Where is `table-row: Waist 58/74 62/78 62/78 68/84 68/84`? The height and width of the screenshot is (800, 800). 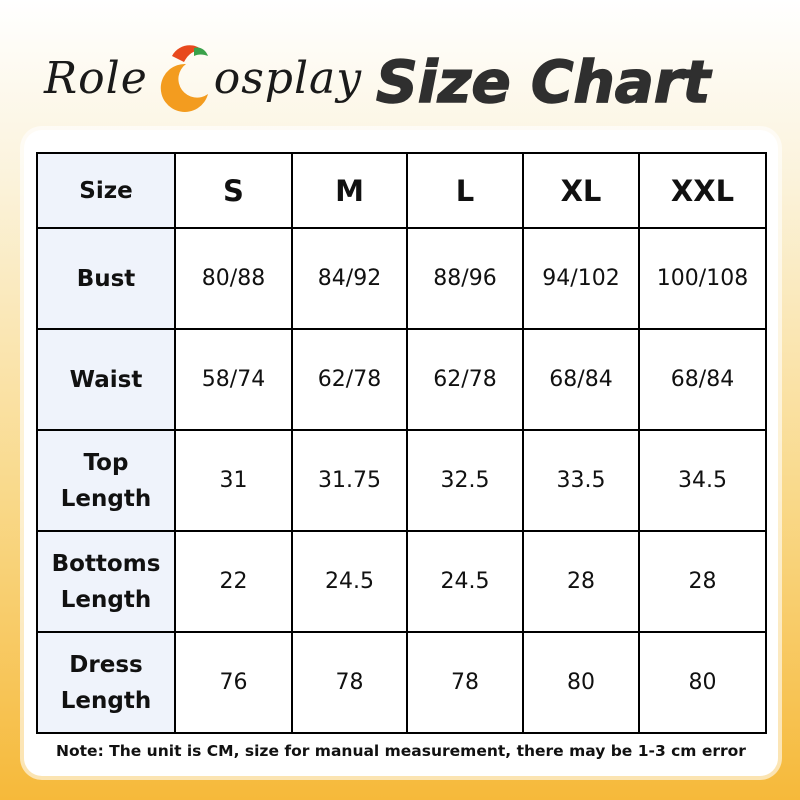
table-row: Waist 58/74 62/78 62/78 68/84 68/84 is located at coordinates (401, 379).